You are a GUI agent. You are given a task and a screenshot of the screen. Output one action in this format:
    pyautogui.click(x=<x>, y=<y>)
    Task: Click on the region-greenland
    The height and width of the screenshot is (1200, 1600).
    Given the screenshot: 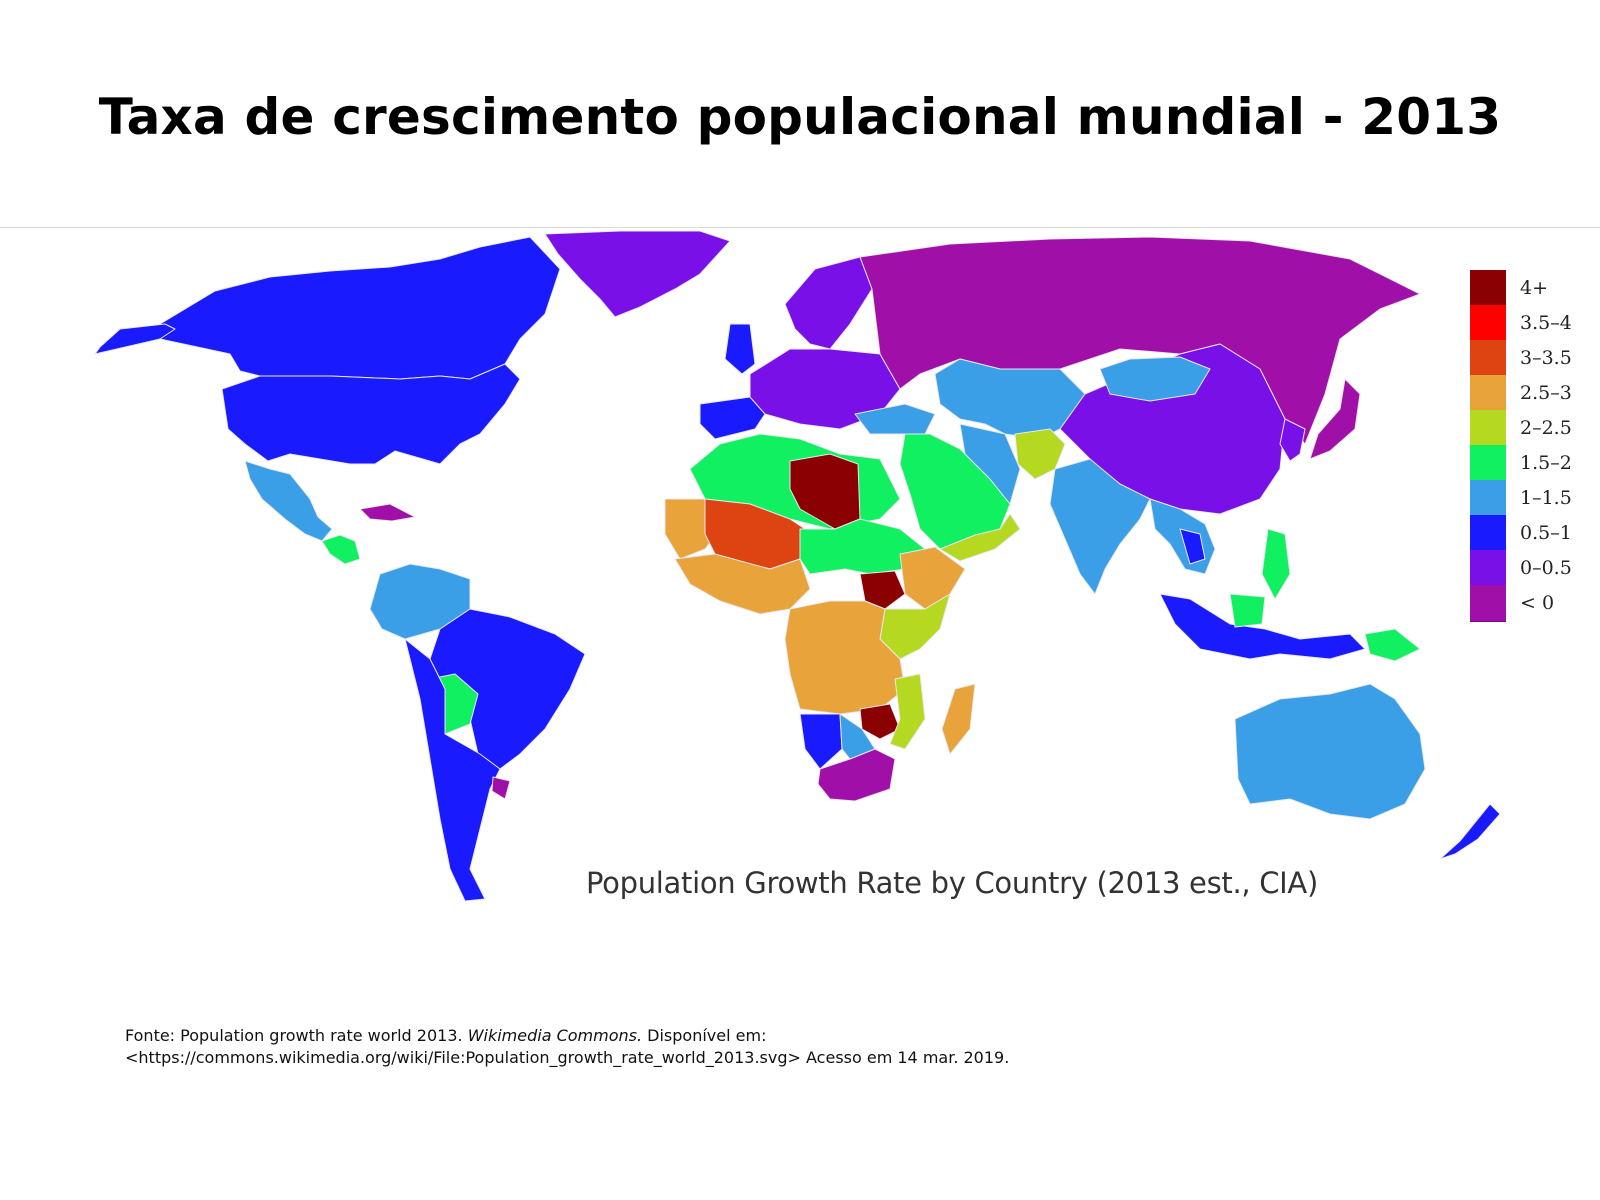 What is the action you would take?
    pyautogui.click(x=637, y=274)
    